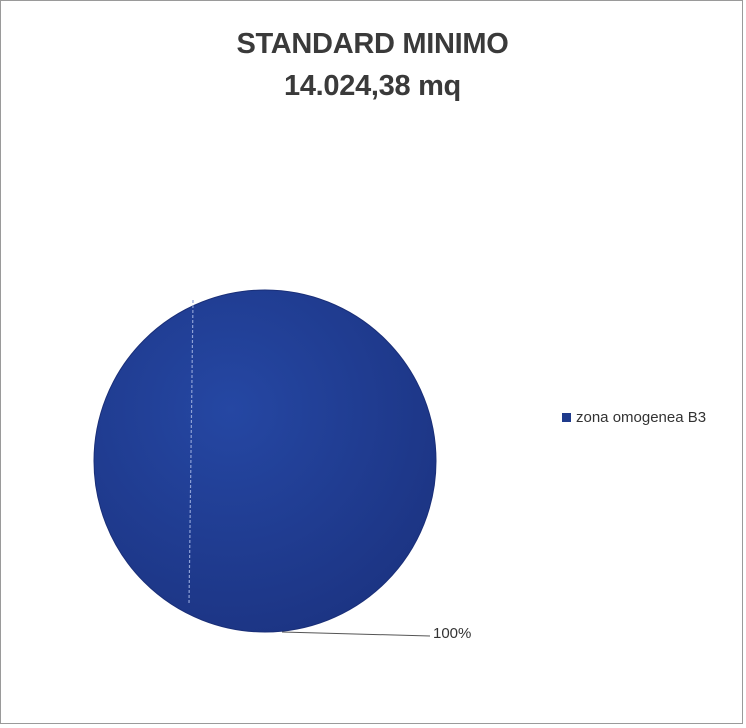 The width and height of the screenshot is (746, 728). I want to click on legend-swatch-zona-omogenea-b3, so click(566, 417).